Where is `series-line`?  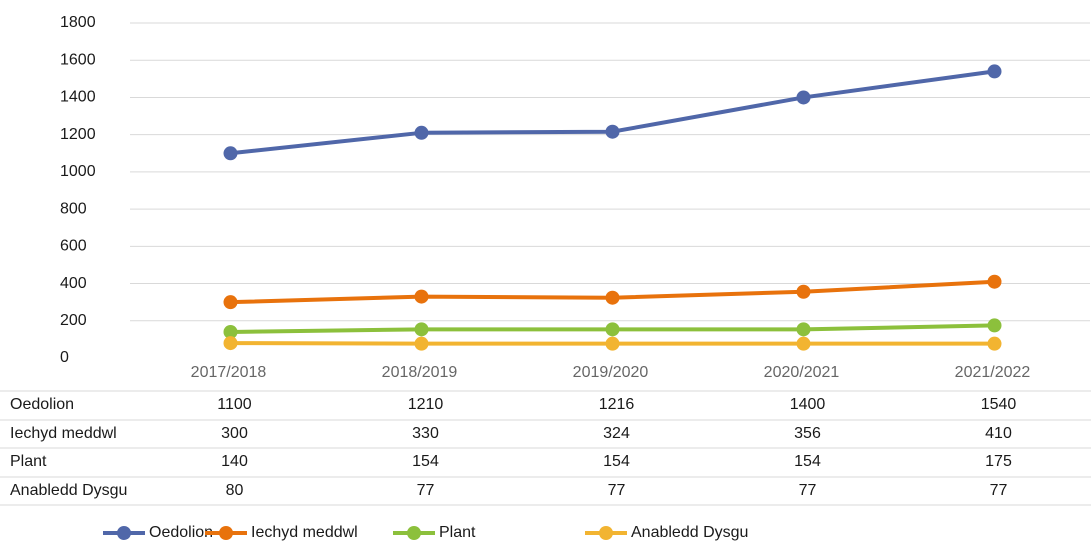
series-line is located at coordinates (612, 112).